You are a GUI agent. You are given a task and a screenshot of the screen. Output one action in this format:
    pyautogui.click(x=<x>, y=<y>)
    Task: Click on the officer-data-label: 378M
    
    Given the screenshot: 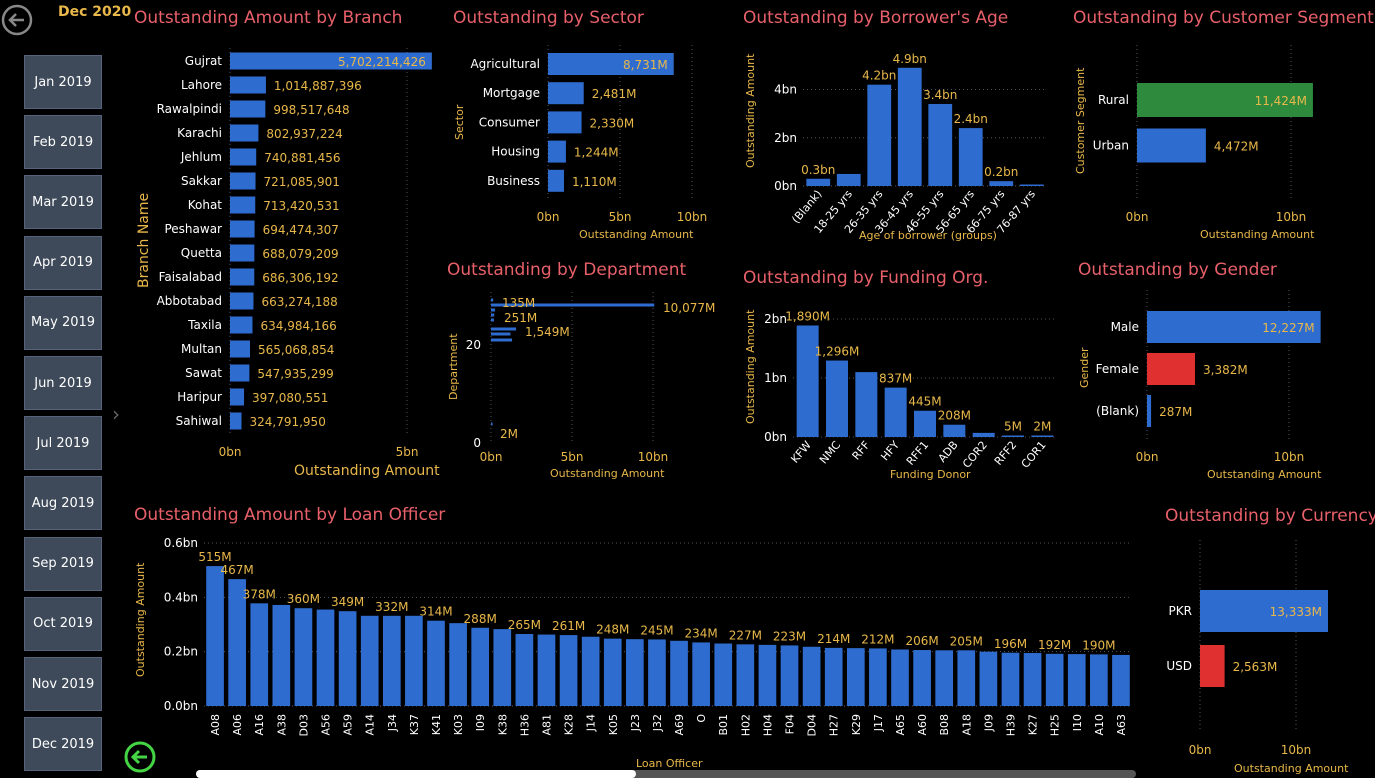 What is the action you would take?
    pyautogui.click(x=259, y=594)
    